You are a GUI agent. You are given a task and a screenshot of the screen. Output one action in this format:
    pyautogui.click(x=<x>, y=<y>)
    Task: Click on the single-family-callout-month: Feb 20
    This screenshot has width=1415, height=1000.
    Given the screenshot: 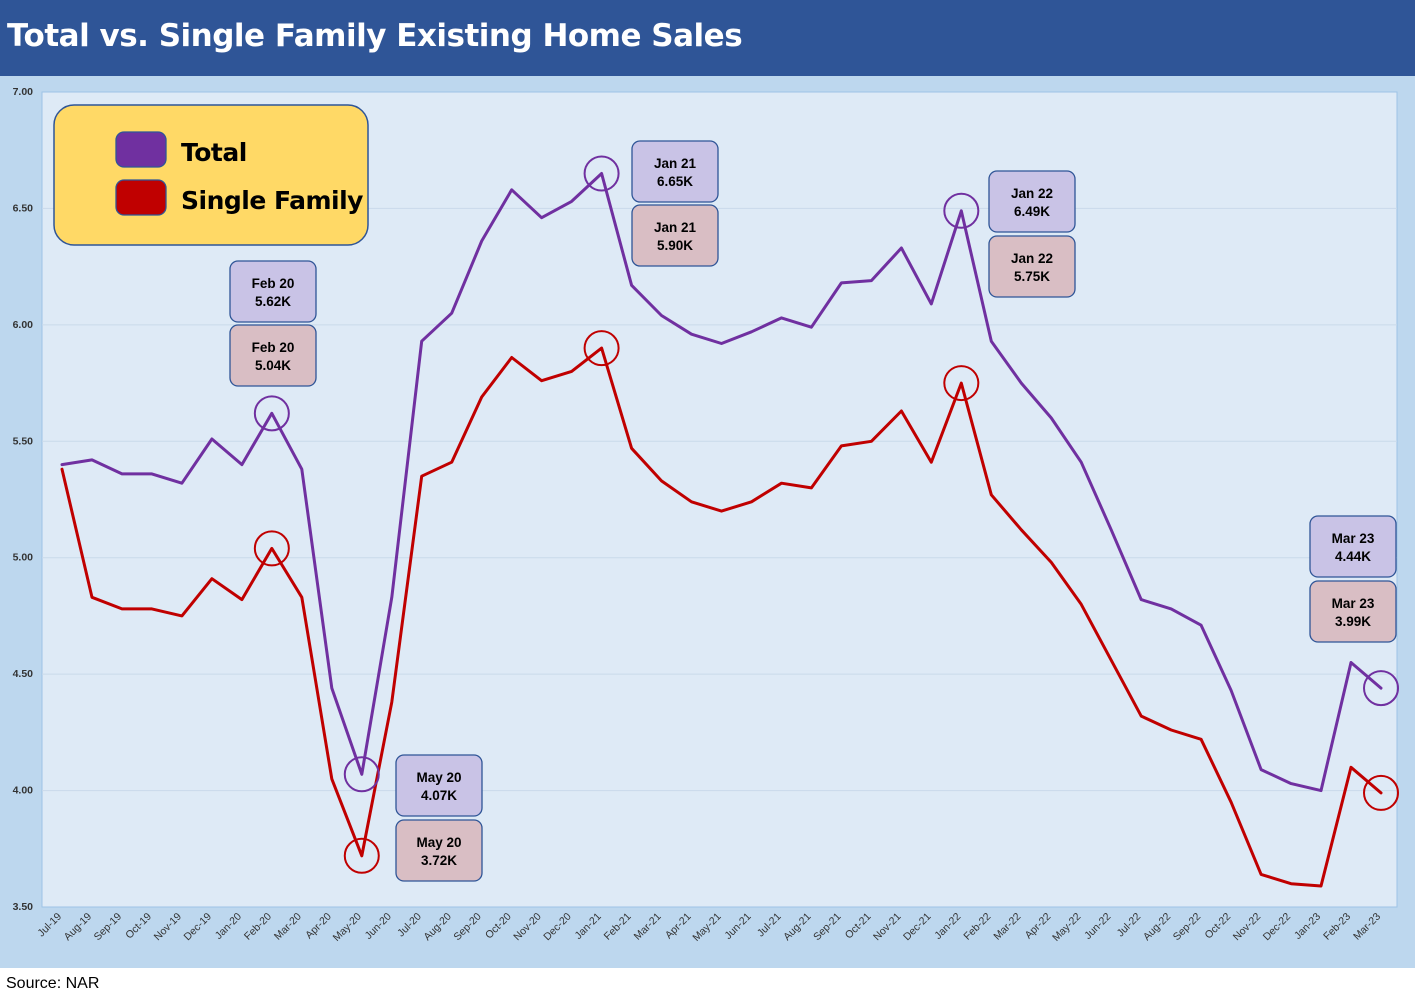 What is the action you would take?
    pyautogui.click(x=273, y=347)
    